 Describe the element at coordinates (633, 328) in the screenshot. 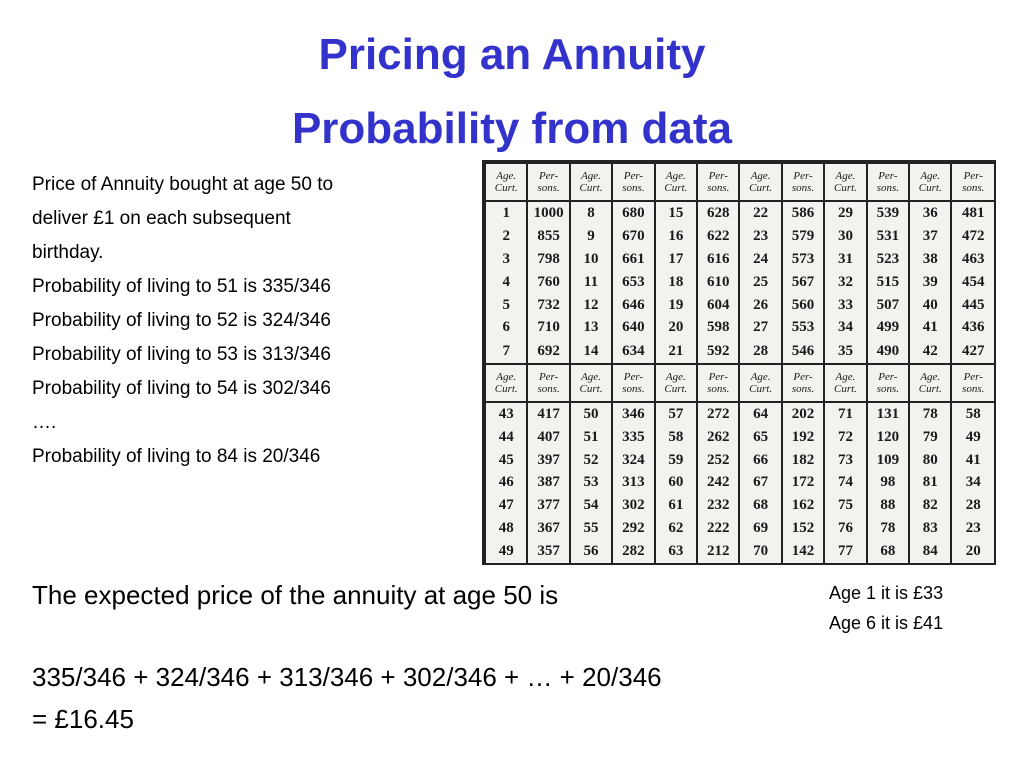

I see `table-cell: 640` at that location.